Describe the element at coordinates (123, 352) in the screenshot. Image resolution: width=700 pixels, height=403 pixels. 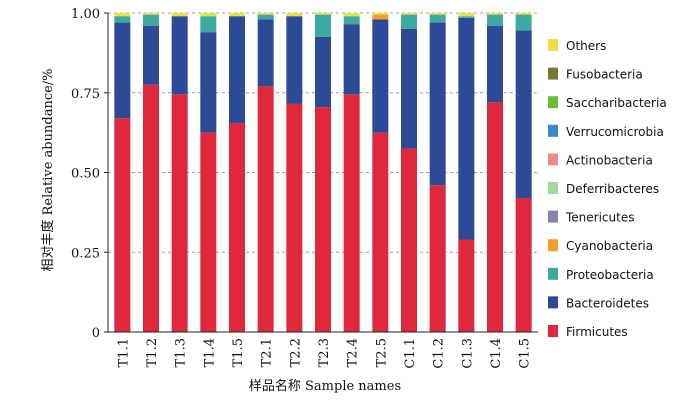
I see `x-tick-label: T1.1` at that location.